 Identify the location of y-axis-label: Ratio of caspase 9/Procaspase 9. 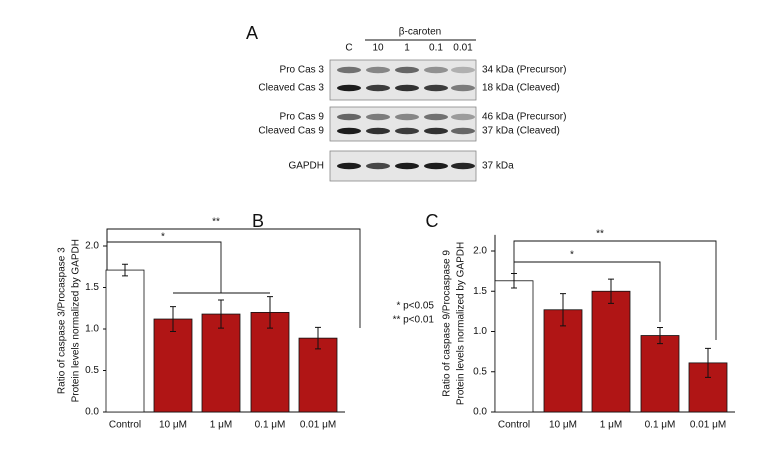
(447, 323).